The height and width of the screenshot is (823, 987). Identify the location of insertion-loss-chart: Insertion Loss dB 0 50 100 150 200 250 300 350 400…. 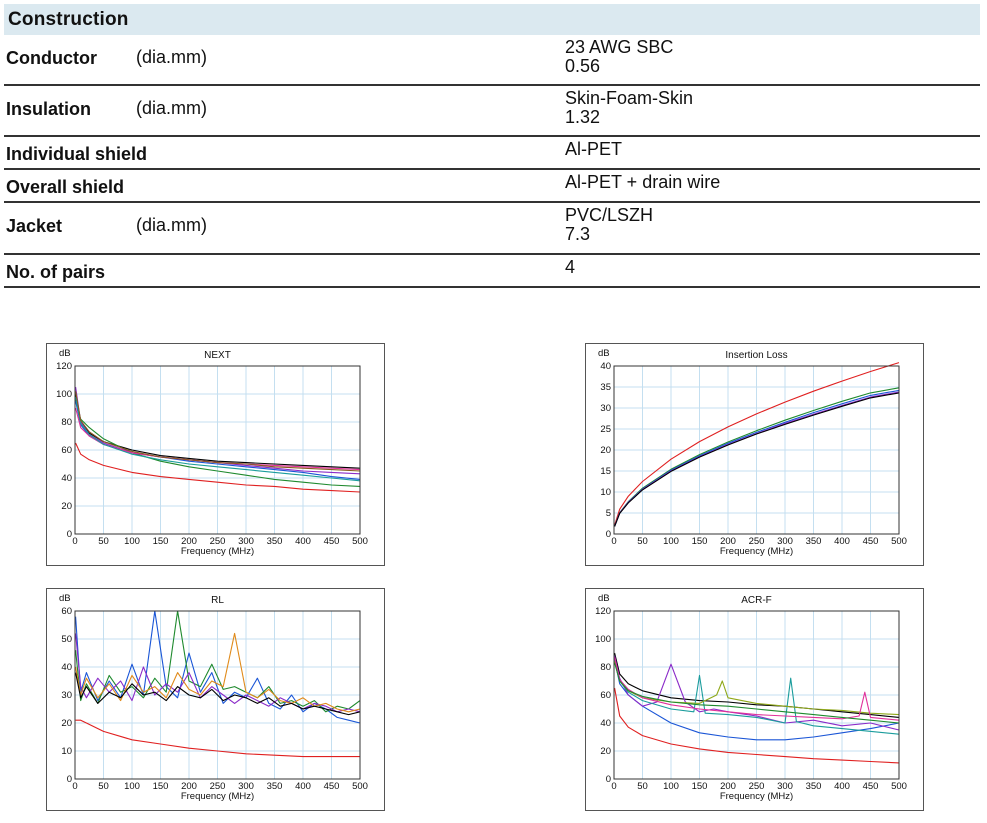
(754, 454).